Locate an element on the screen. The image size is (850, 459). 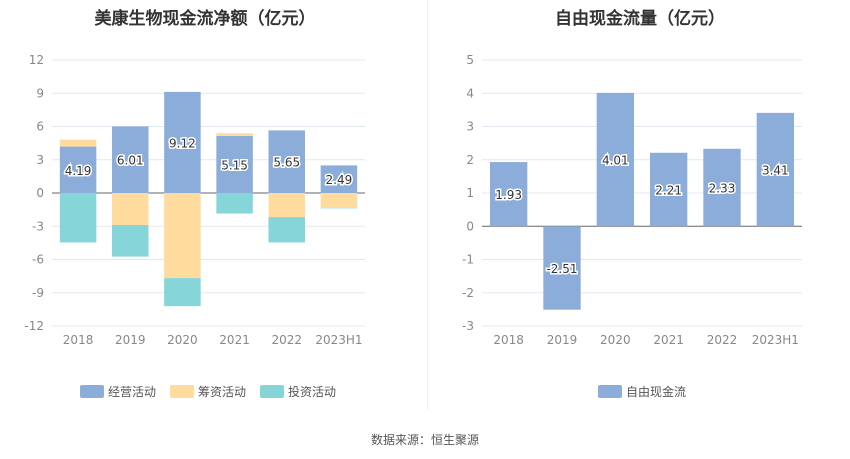
legend-label: 筹资活动 is located at coordinates (222, 392).